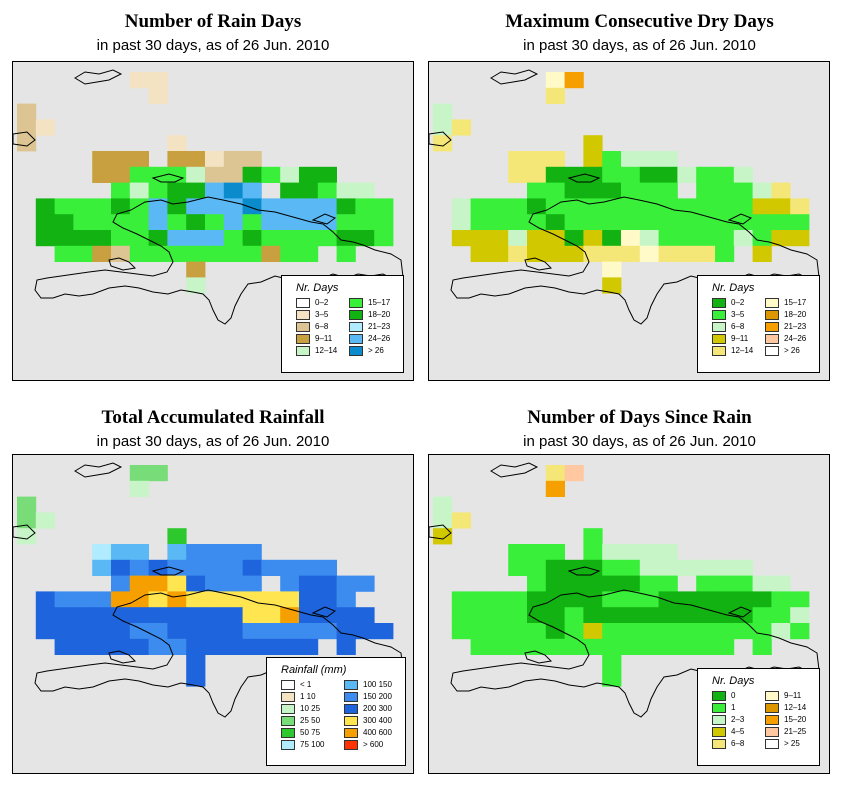  Describe the element at coordinates (733, 681) in the screenshot. I see `legend-title: Nr. Days` at that location.